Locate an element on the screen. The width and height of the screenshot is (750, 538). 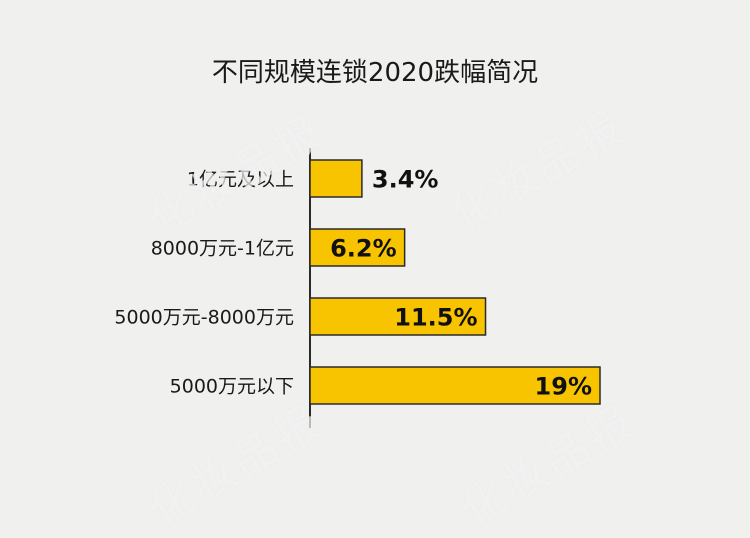
chart-title: 不同规模连锁2020跌幅简况 is located at coordinates (375, 73).